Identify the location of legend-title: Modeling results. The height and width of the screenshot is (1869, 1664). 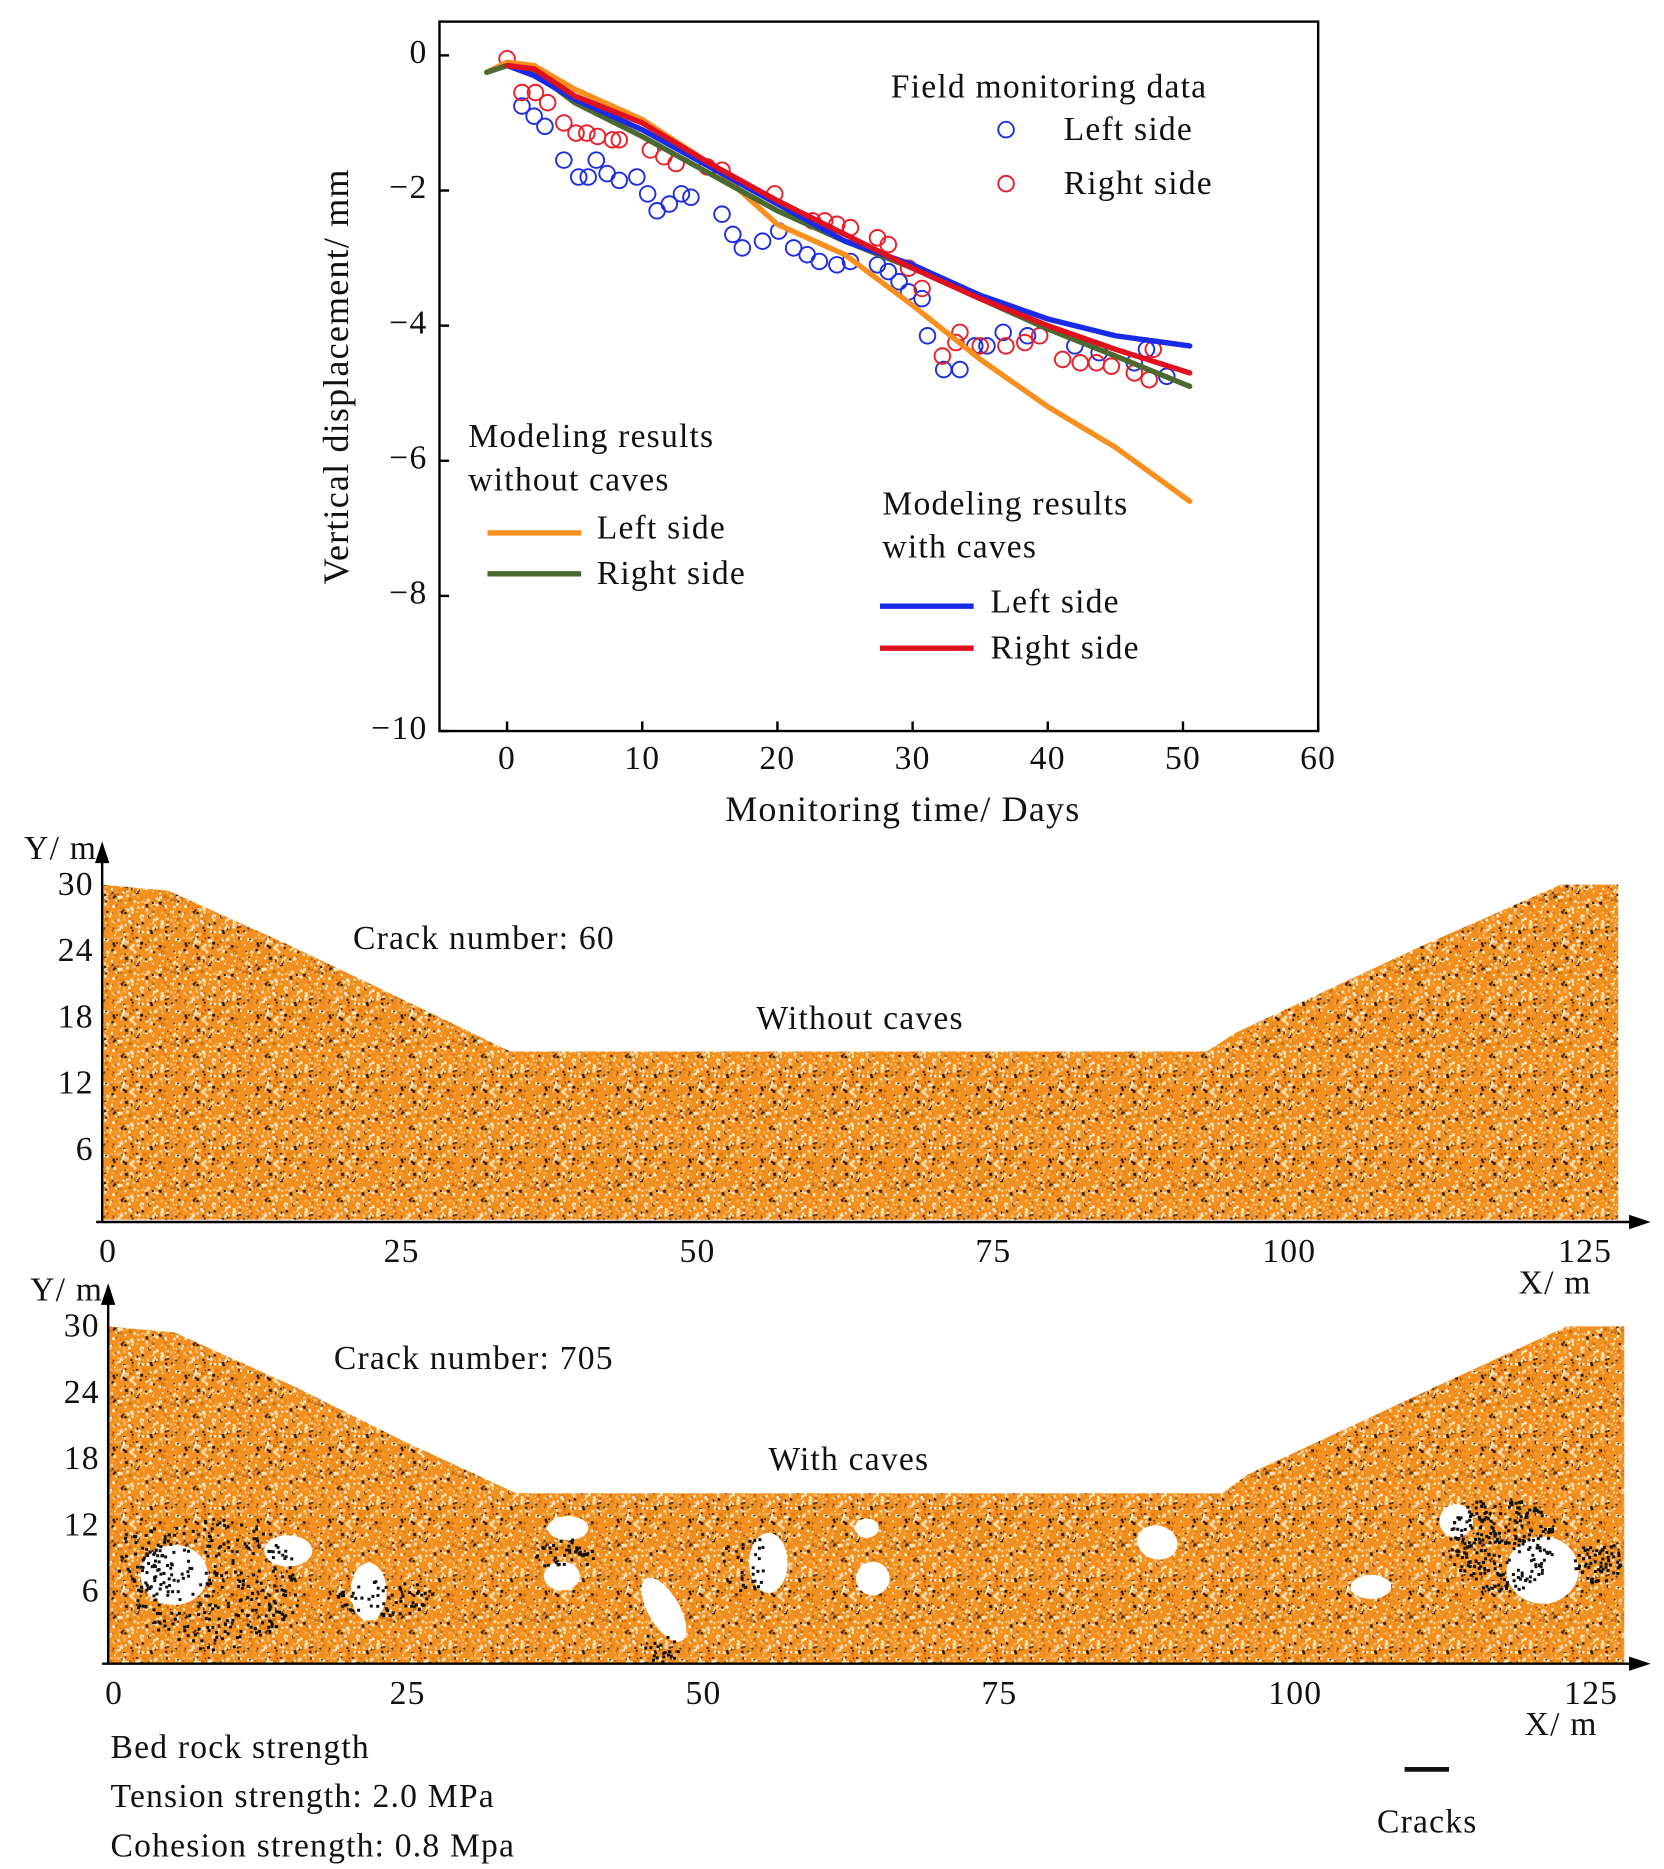
(591, 436).